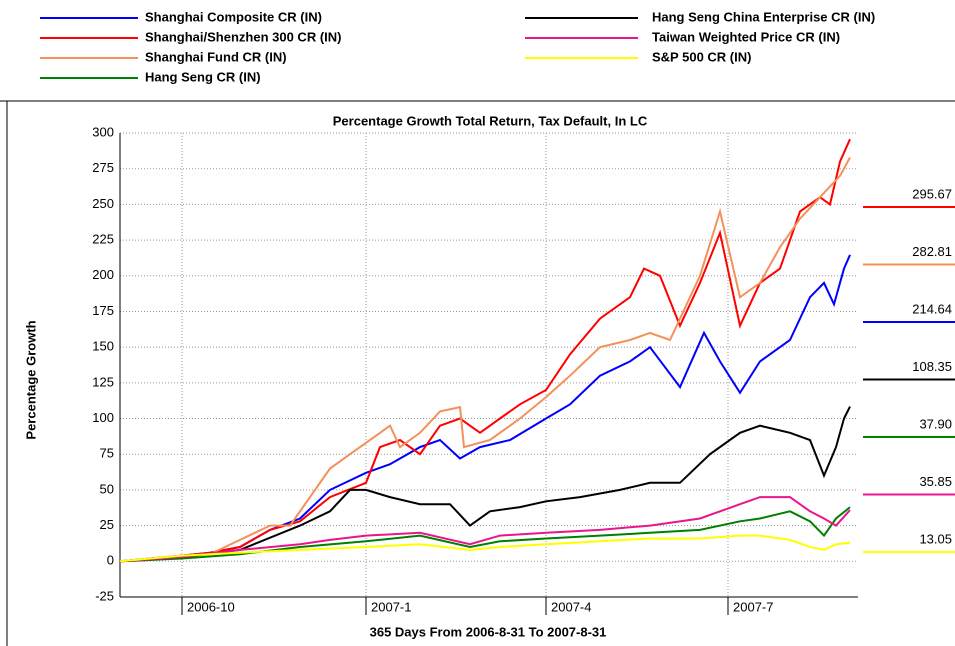  I want to click on end-value-label: 37.90, so click(935, 423).